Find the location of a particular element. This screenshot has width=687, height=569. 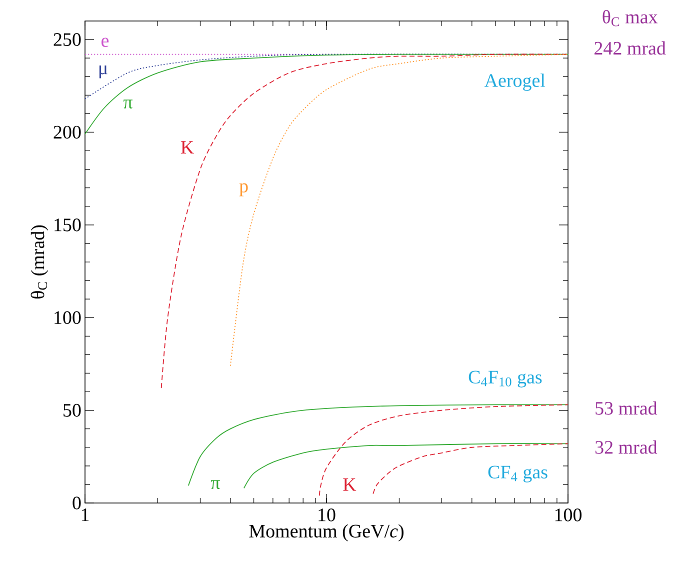

annotation: C$_{4}$F$_{10}$ gas is located at coordinates (505, 379).